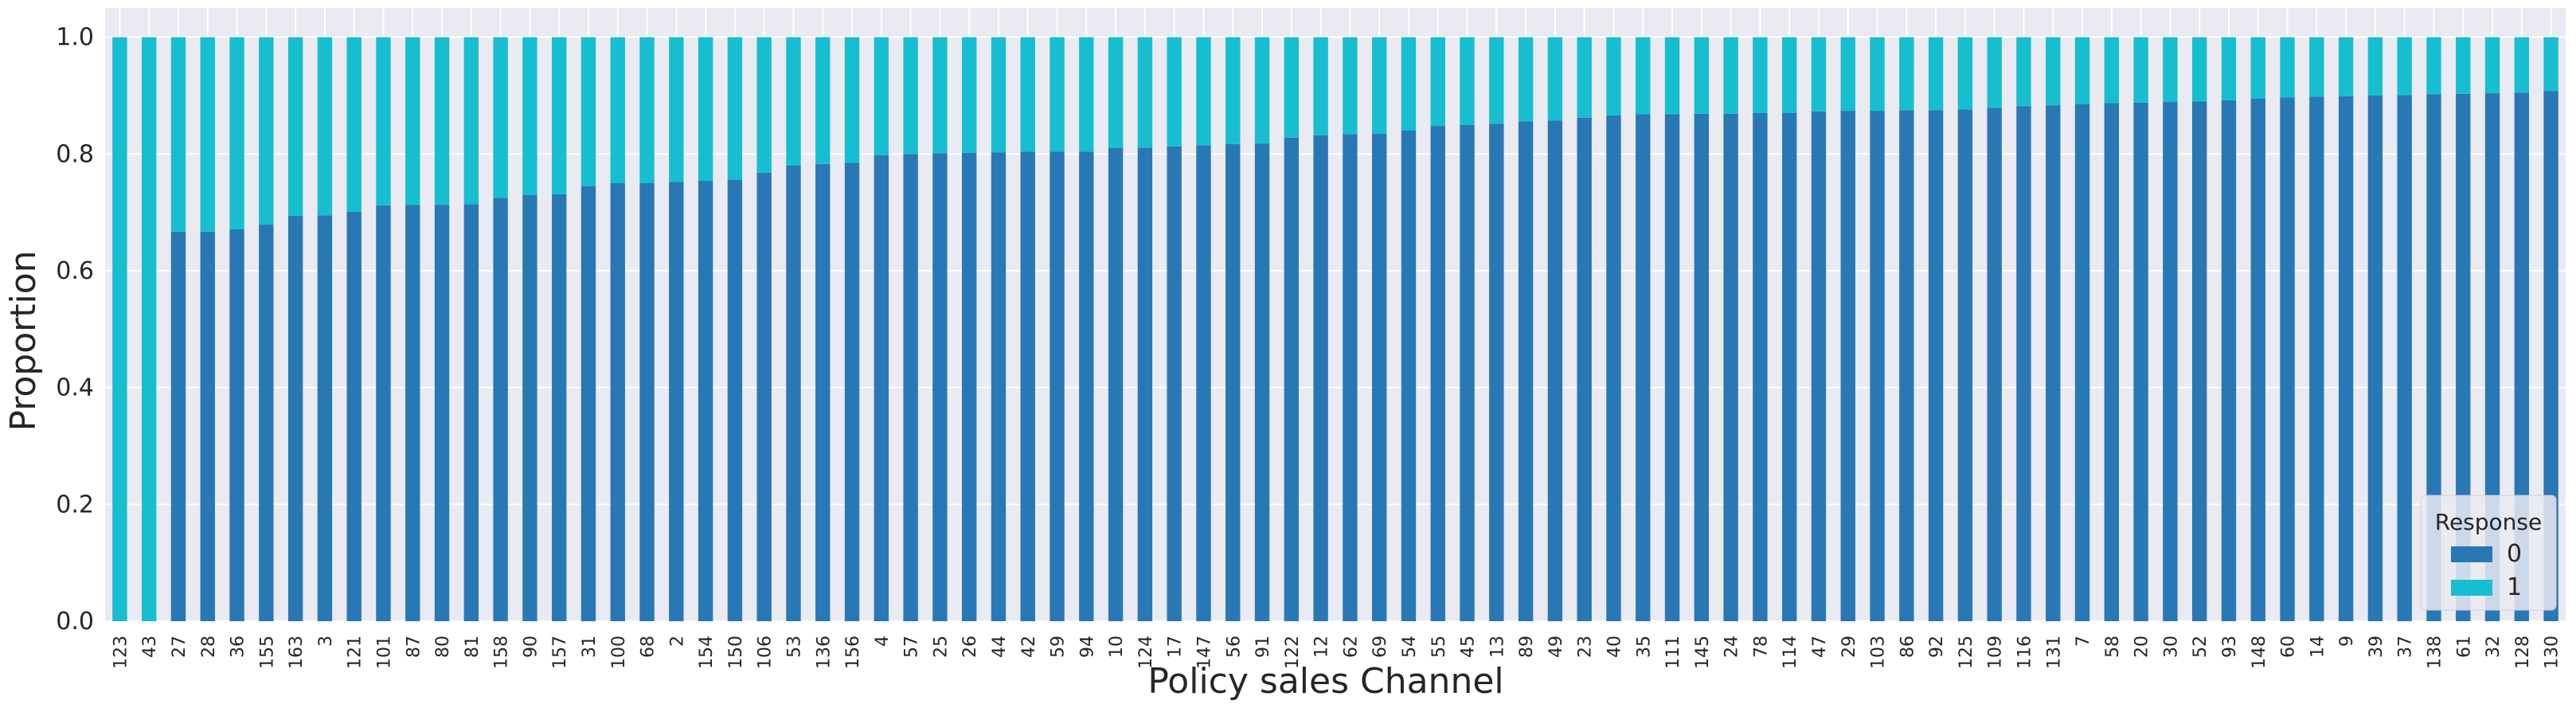 Image resolution: width=2576 pixels, height=712 pixels. Describe the element at coordinates (502, 652) in the screenshot. I see `x-tick-label: 158` at that location.